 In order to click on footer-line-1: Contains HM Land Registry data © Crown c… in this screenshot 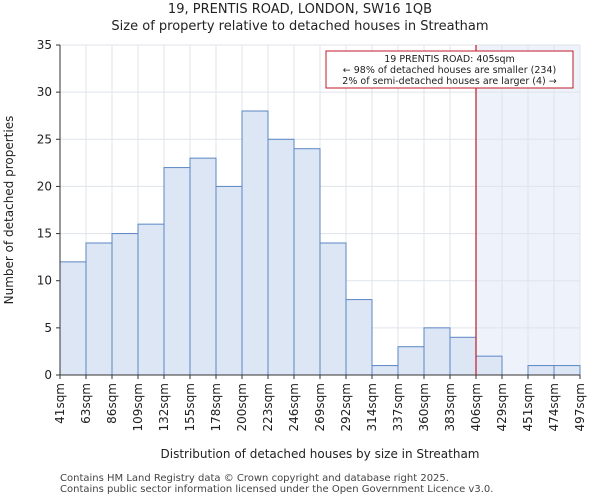, I will do `click(254, 478)`.